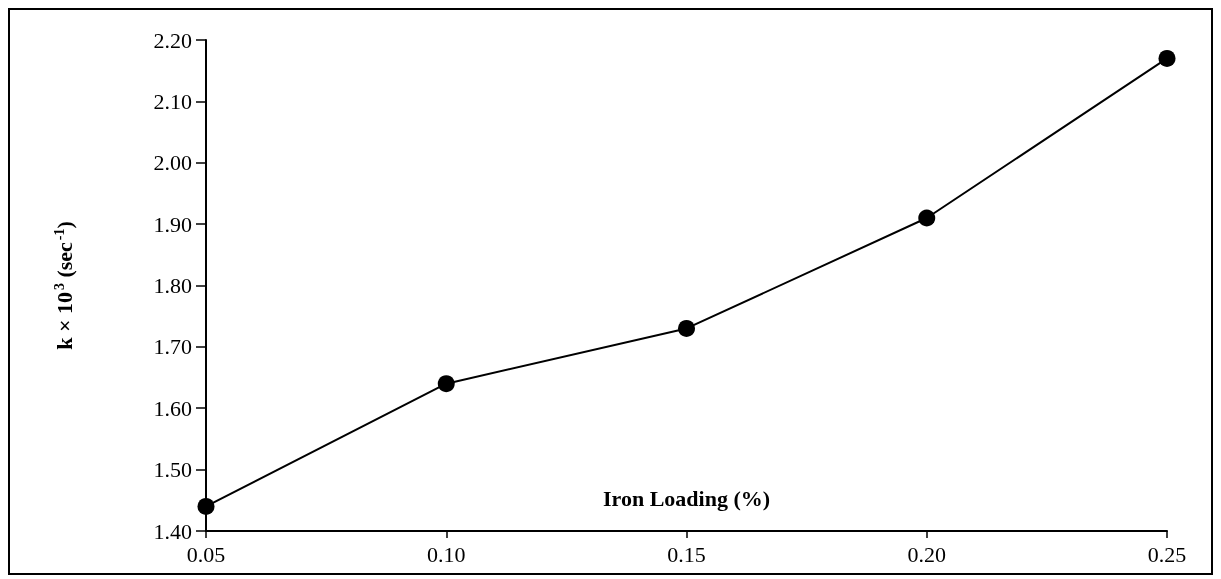 This screenshot has width=1221, height=579. Describe the element at coordinates (172, 347) in the screenshot. I see `y-tick-label: 1.70` at that location.